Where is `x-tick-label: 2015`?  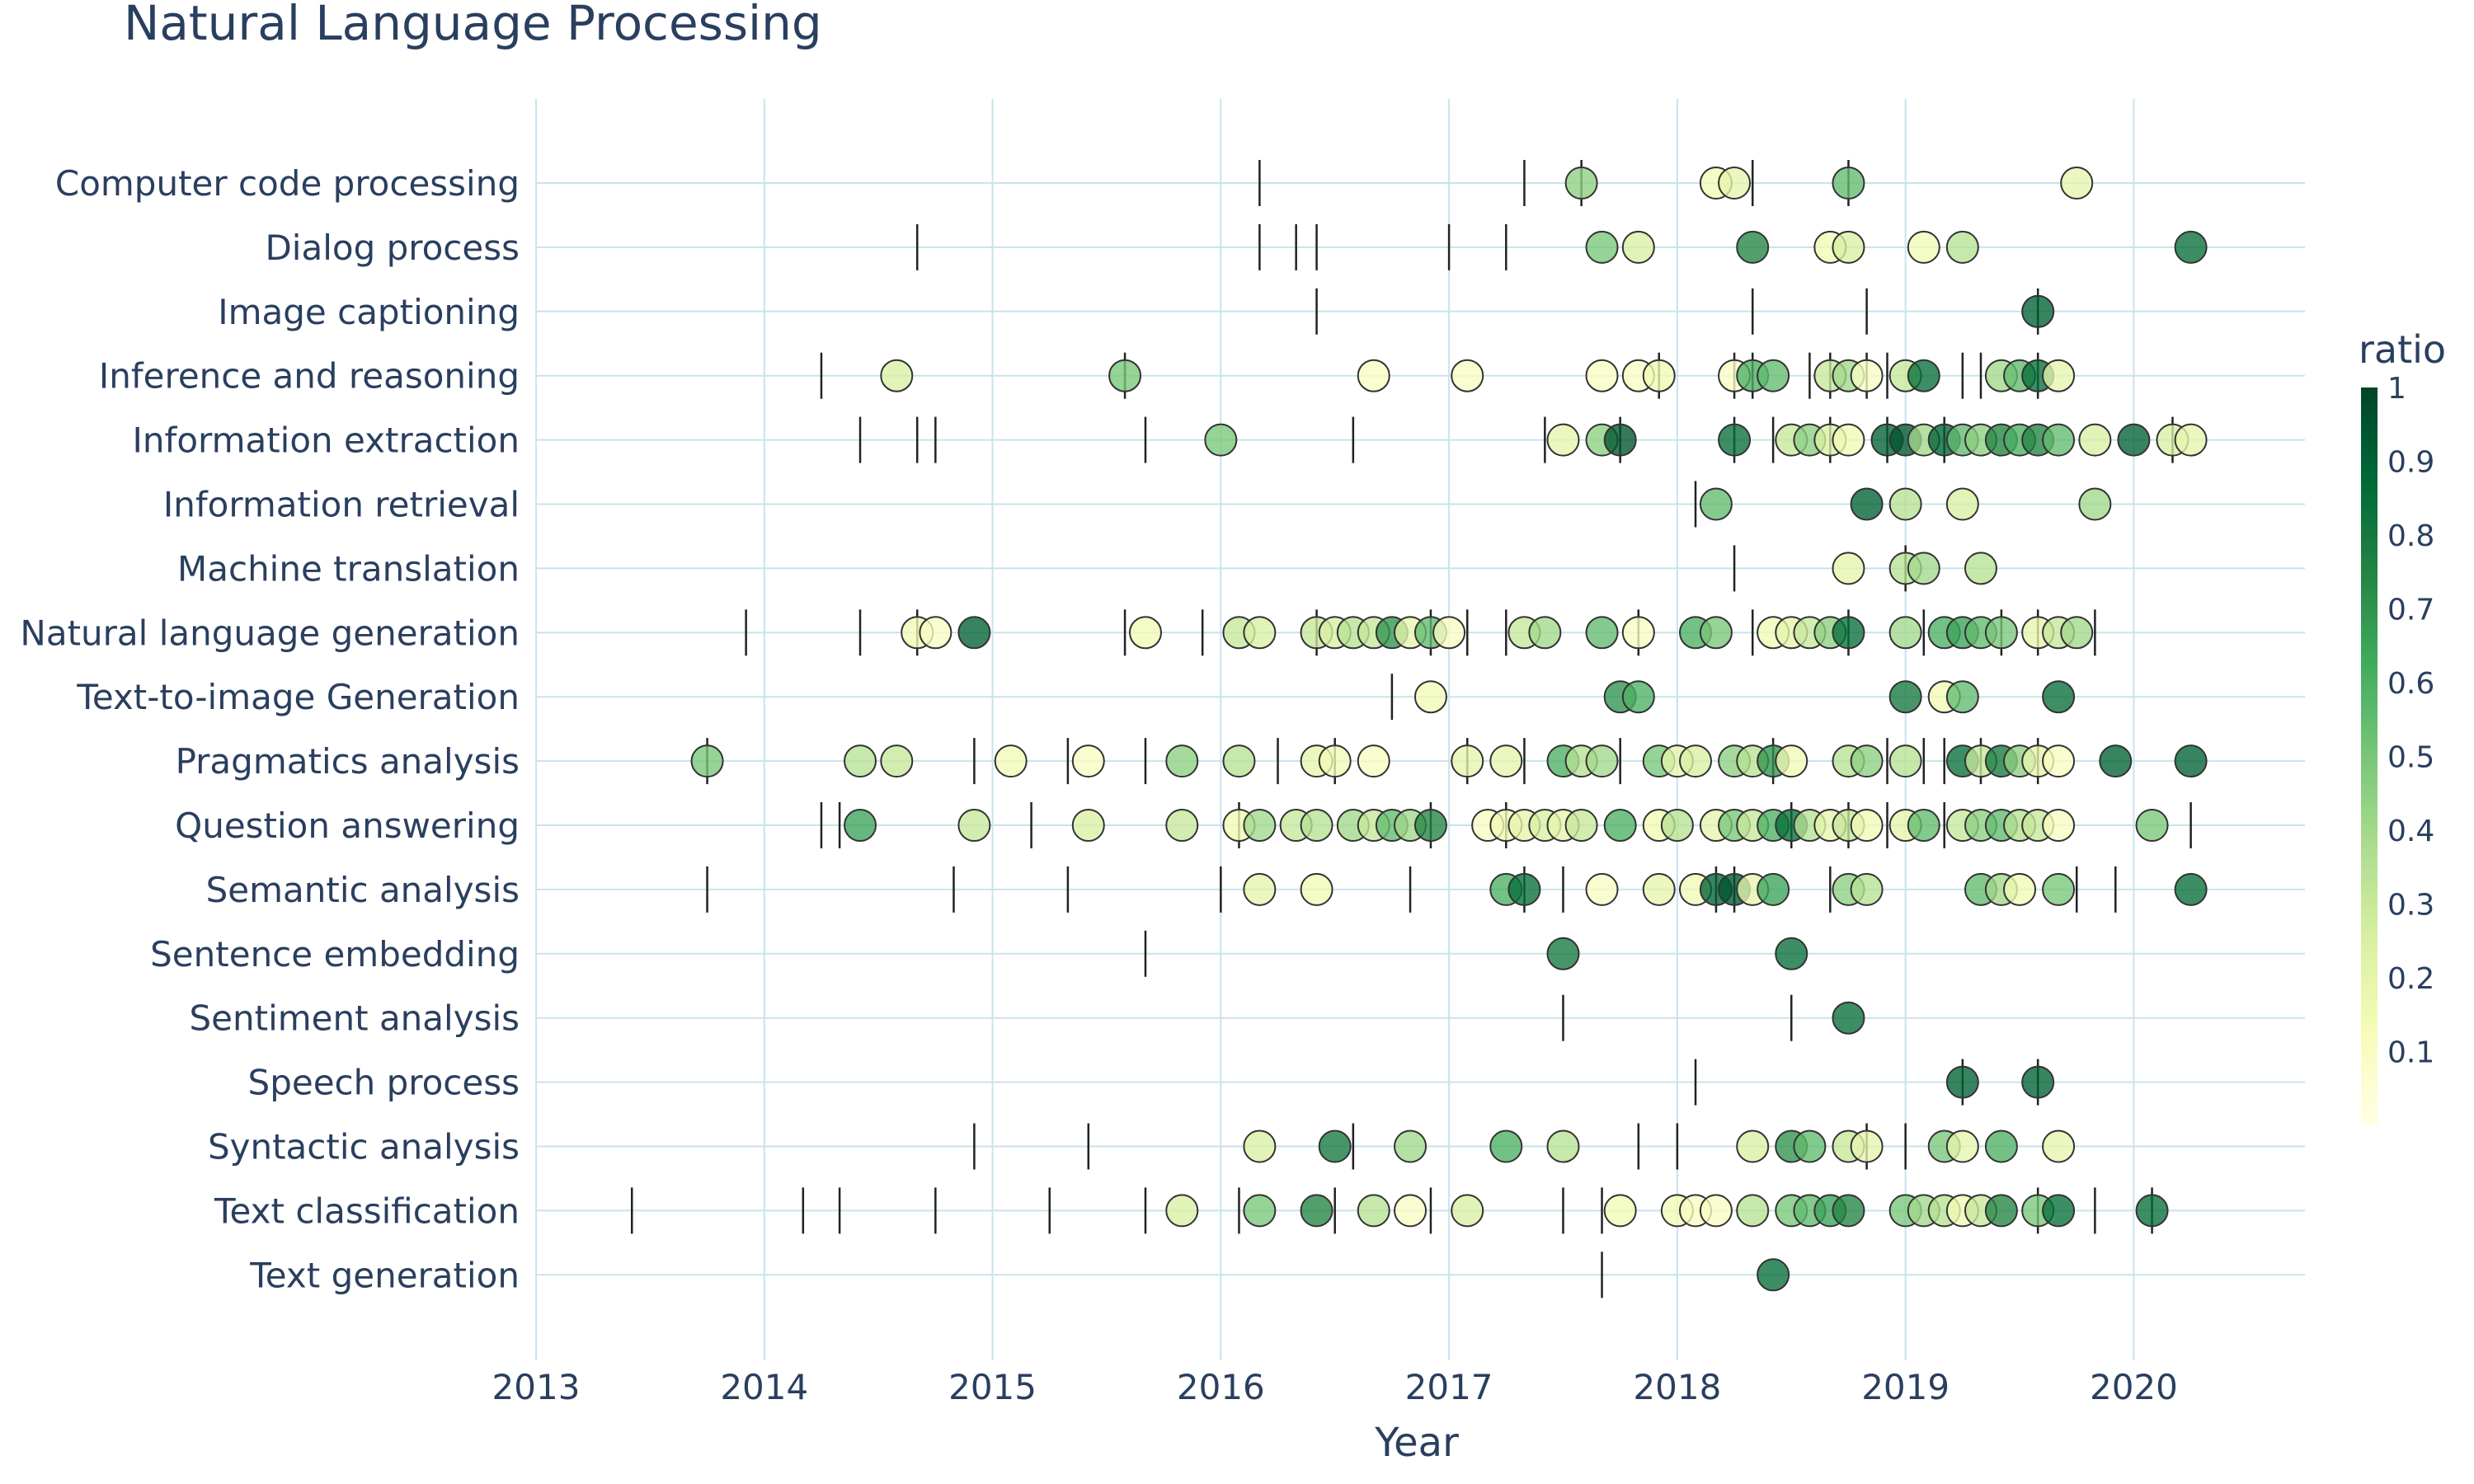 x-tick-label: 2015 is located at coordinates (992, 1387).